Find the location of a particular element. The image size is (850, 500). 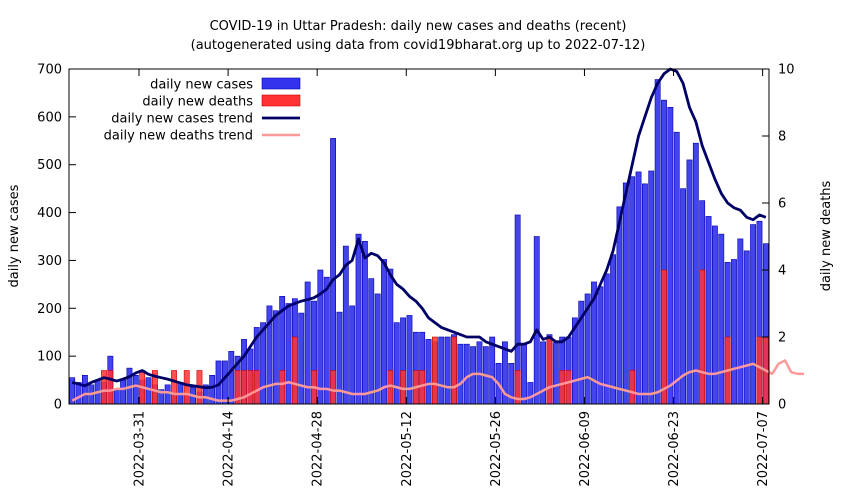

y-tick-label: 0 is located at coordinates (58, 405).